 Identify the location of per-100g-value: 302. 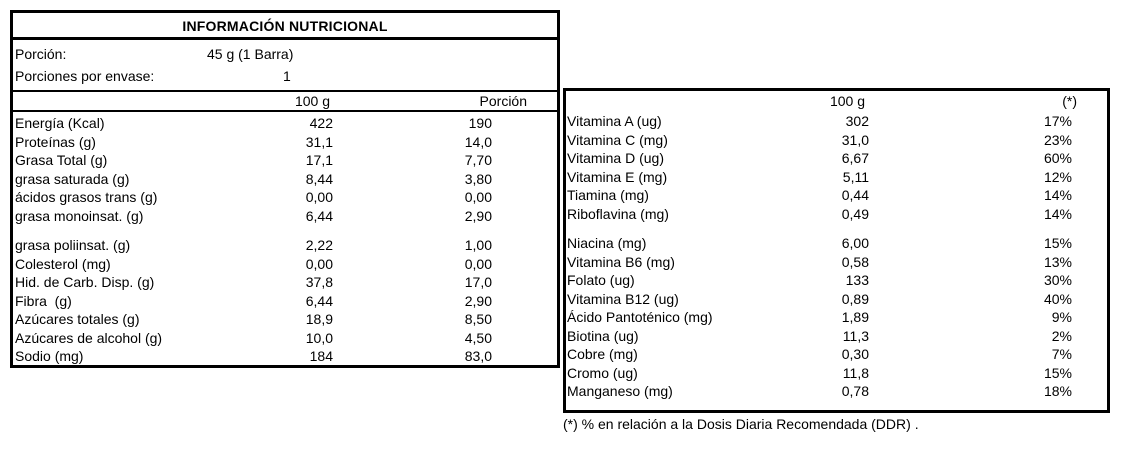
(857, 121).